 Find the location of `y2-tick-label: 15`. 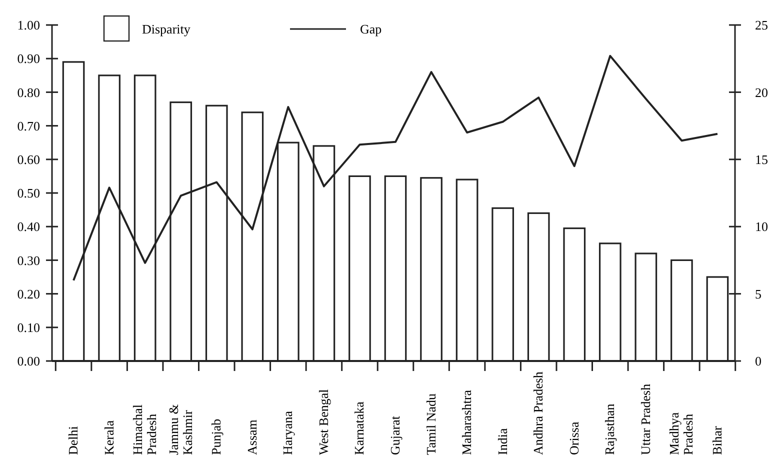

y2-tick-label: 15 is located at coordinates (761, 159).